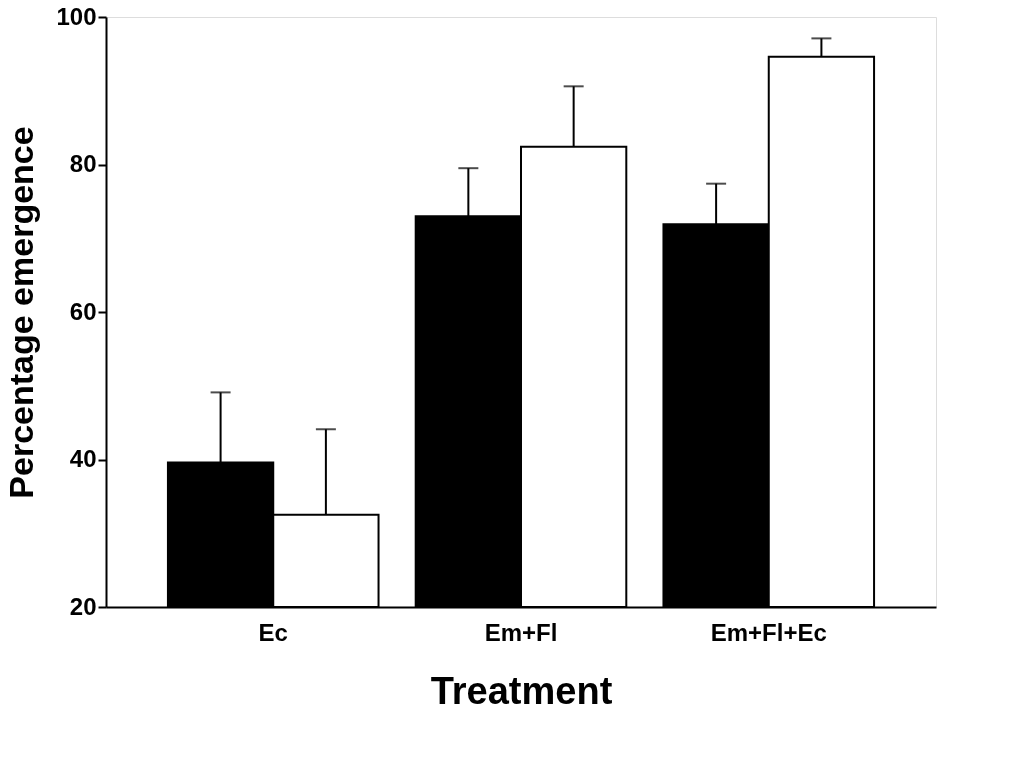 The image size is (1021, 766). I want to click on y-tick-label: 80, so click(83, 163).